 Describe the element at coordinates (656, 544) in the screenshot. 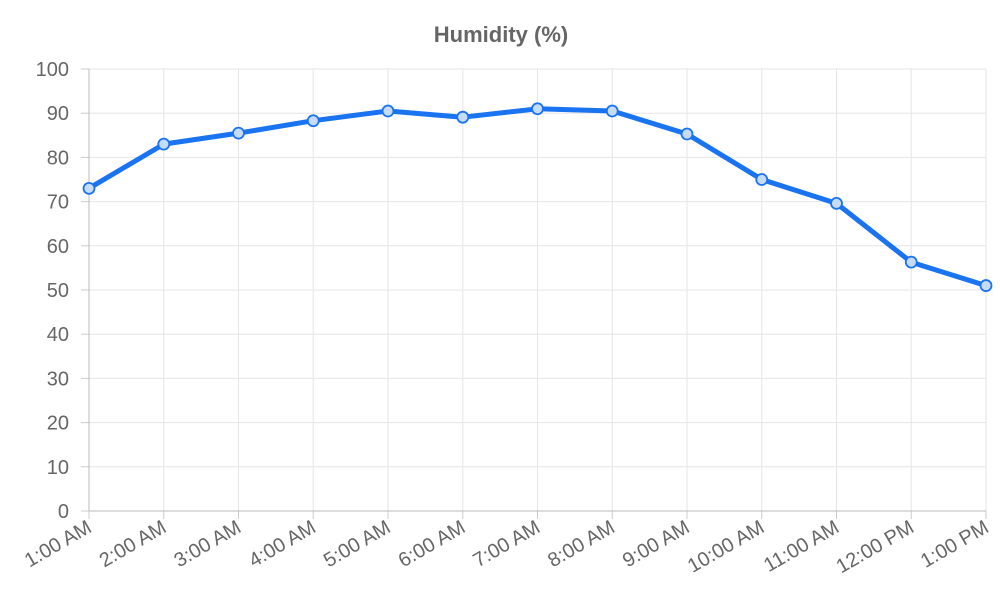

I see `x-tick-label: 9:00 AM` at that location.